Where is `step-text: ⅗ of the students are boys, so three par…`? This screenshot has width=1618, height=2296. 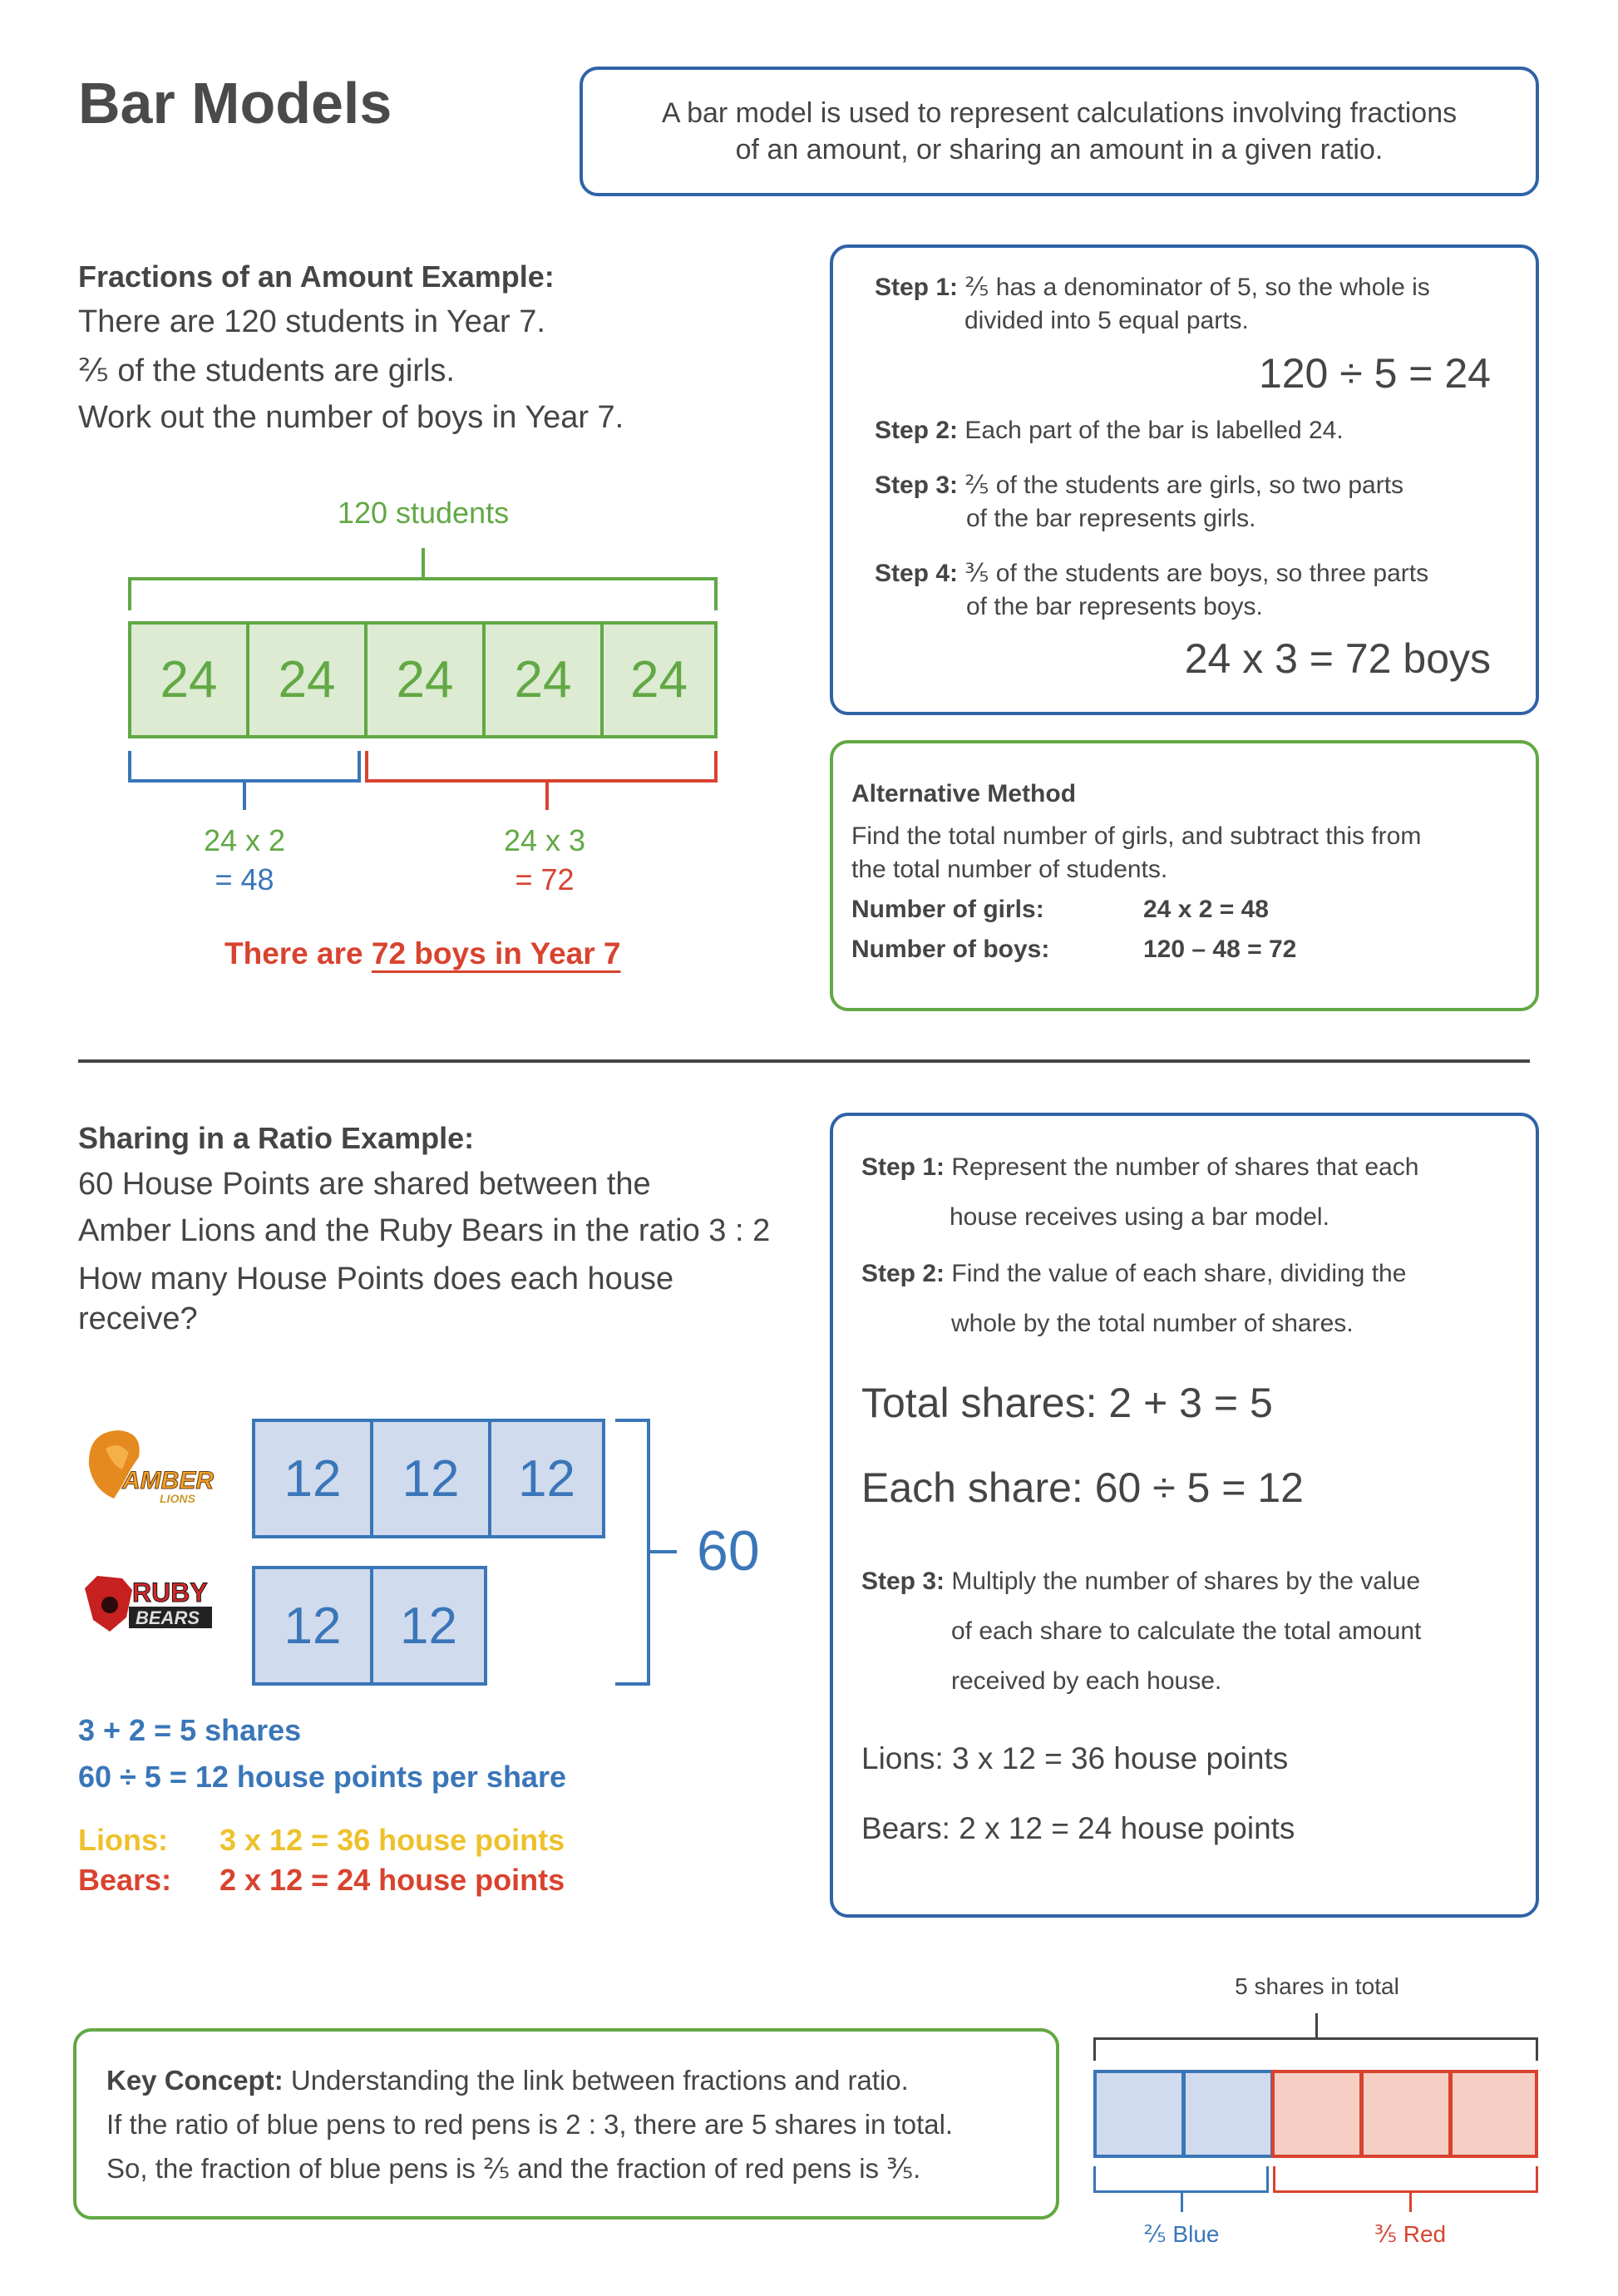 step-text: ⅗ of the students are boys, so three par… is located at coordinates (1197, 573).